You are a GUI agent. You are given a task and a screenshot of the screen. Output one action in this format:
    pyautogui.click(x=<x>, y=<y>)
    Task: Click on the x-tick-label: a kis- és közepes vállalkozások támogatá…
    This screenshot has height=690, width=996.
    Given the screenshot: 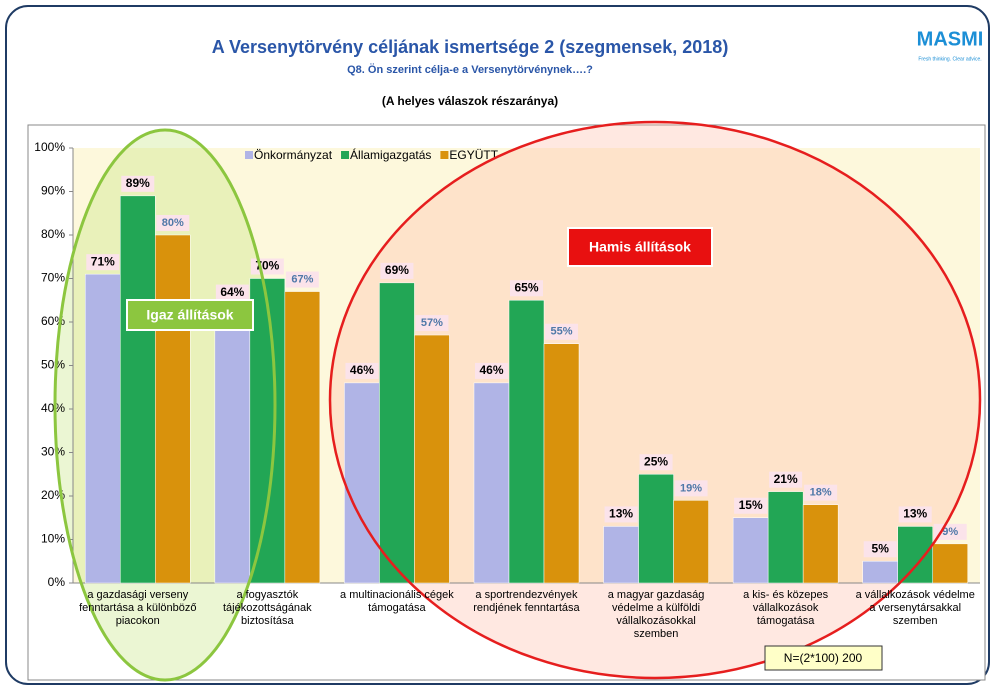 What is the action you would take?
    pyautogui.click(x=786, y=608)
    